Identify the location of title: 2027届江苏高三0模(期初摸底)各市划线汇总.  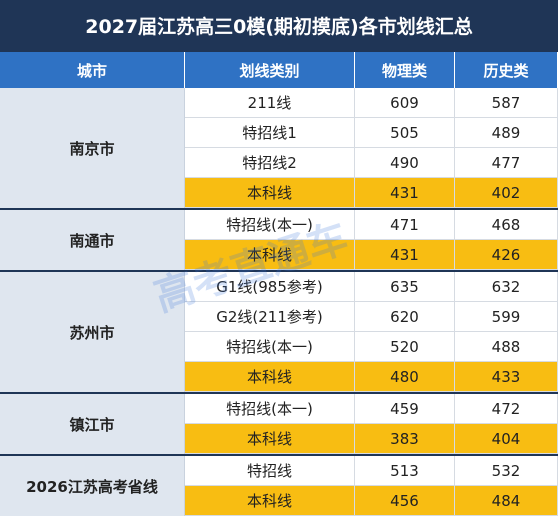
(279, 25).